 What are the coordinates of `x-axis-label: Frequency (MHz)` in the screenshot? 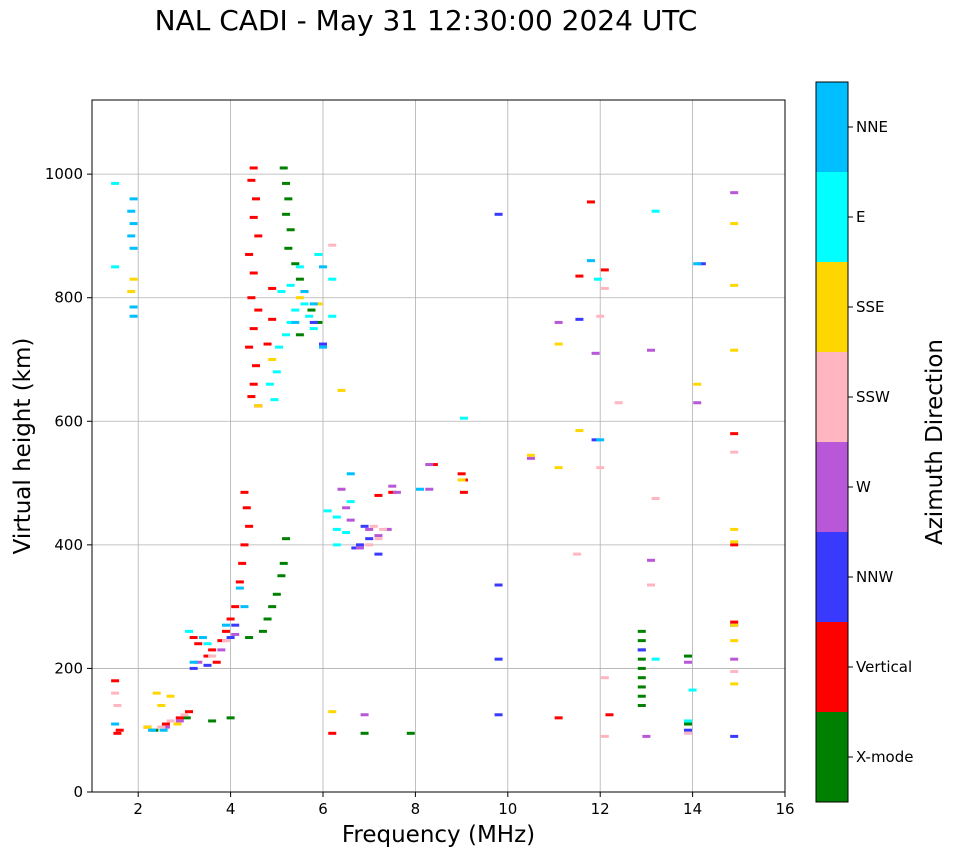 It's located at (438, 835).